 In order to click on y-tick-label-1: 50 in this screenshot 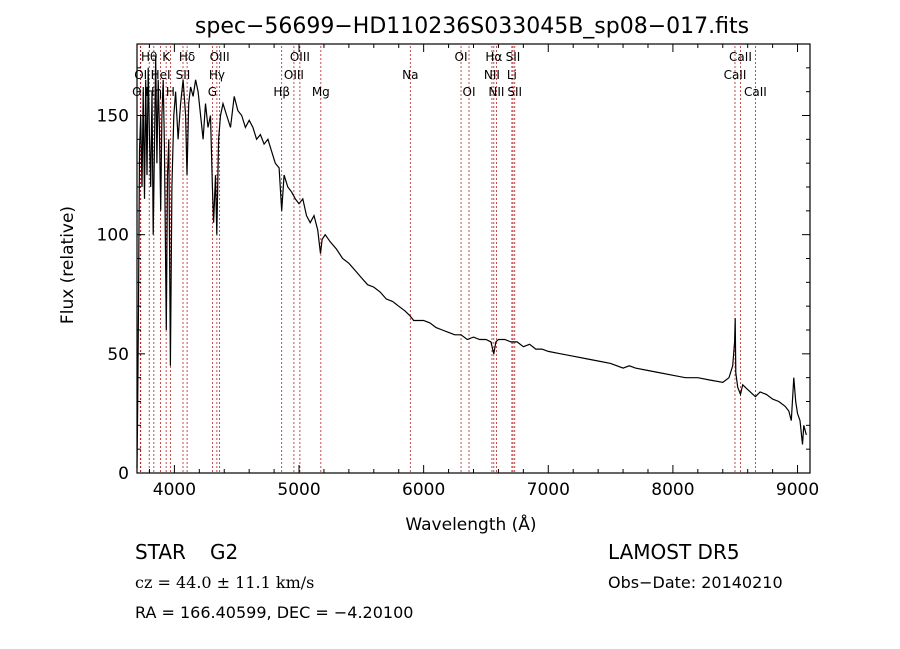, I will do `click(118, 355)`.